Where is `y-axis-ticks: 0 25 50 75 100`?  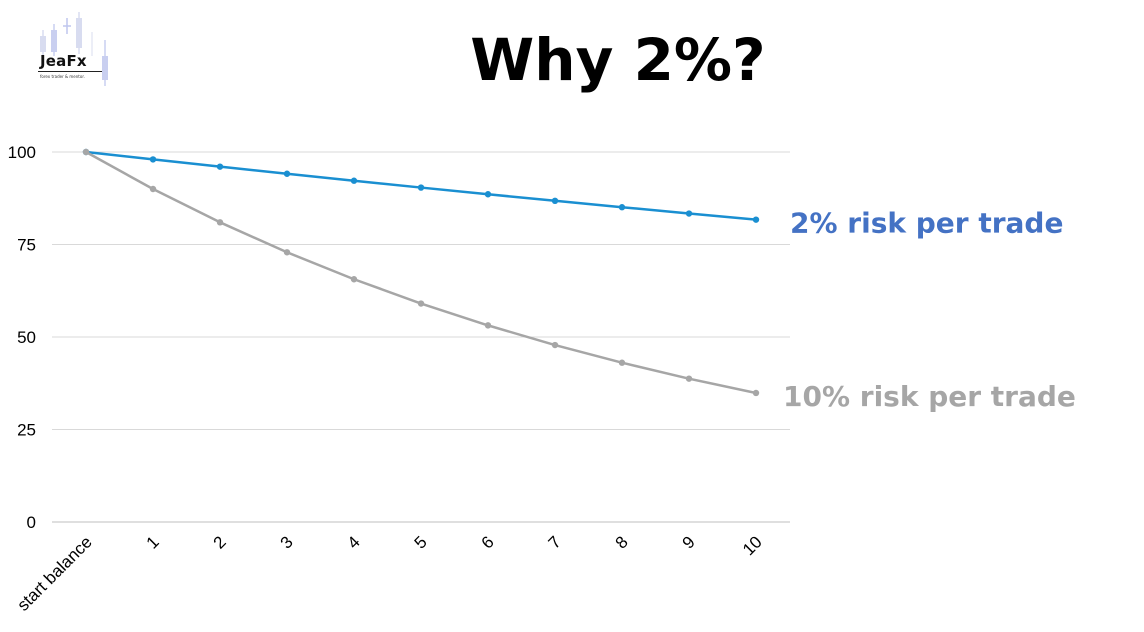
y-axis-ticks: 0 25 50 75 100 is located at coordinates (22, 337).